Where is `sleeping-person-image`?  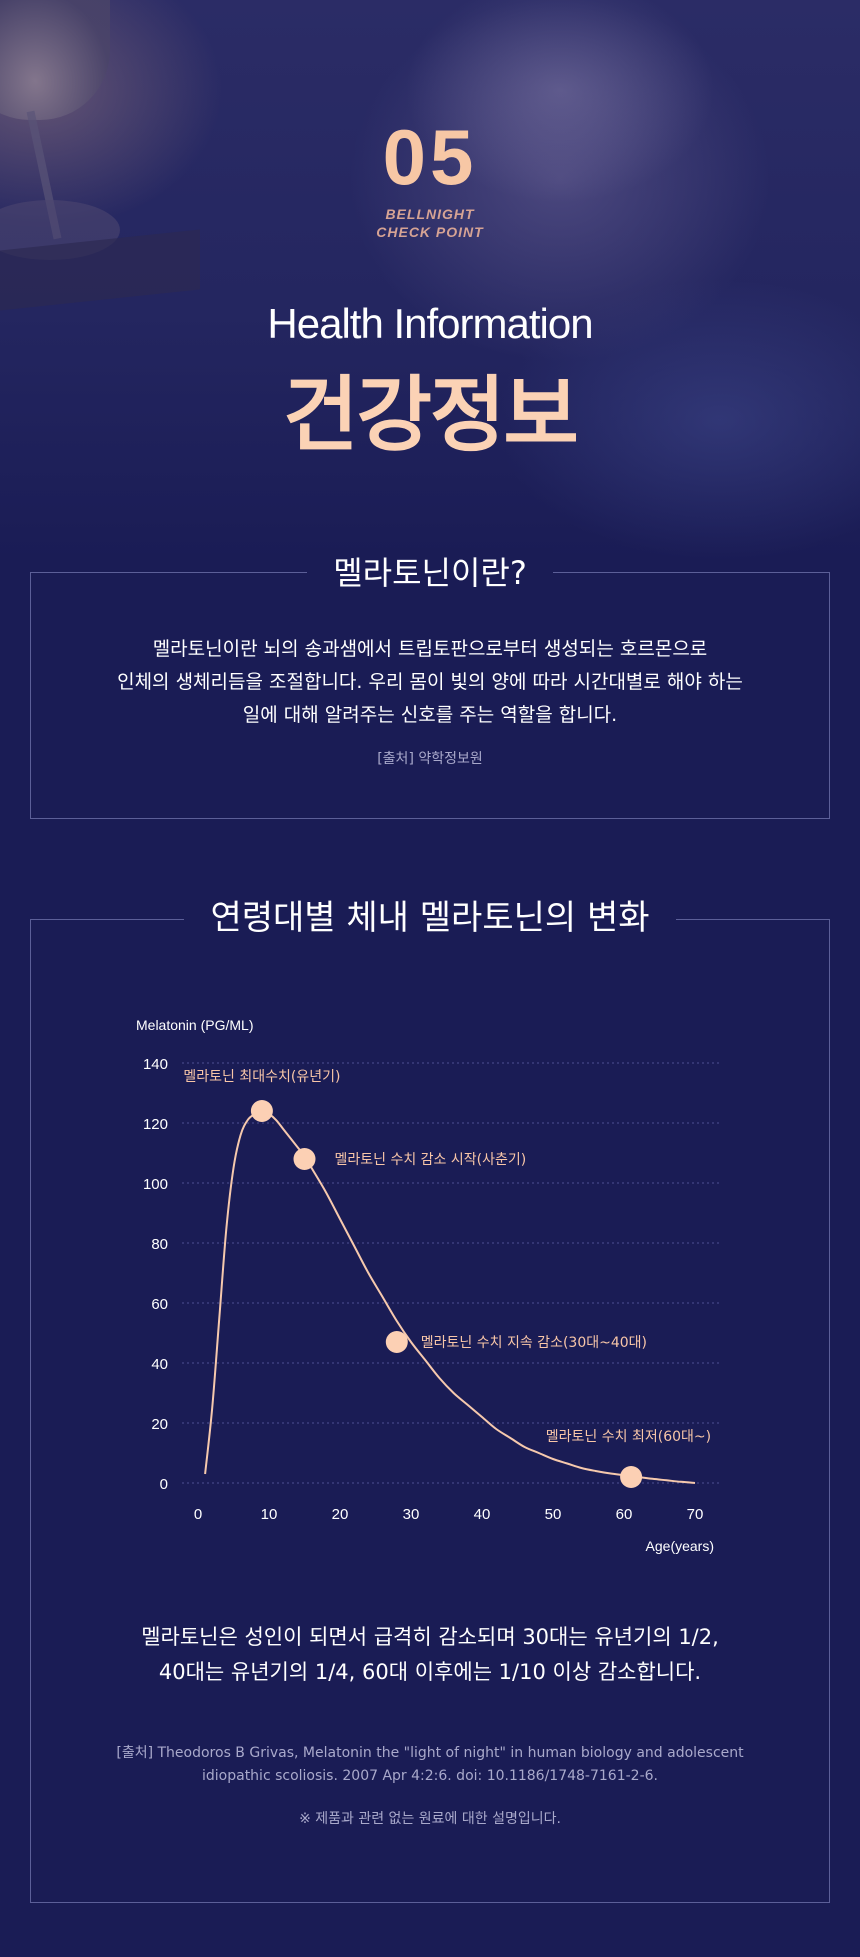 sleeping-person-image is located at coordinates (580, 180).